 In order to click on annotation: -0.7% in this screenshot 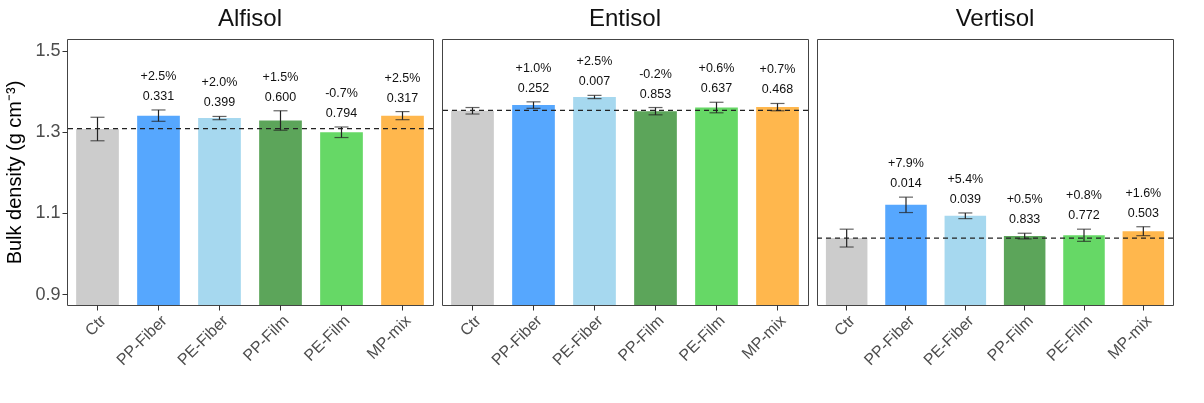, I will do `click(341, 92)`.